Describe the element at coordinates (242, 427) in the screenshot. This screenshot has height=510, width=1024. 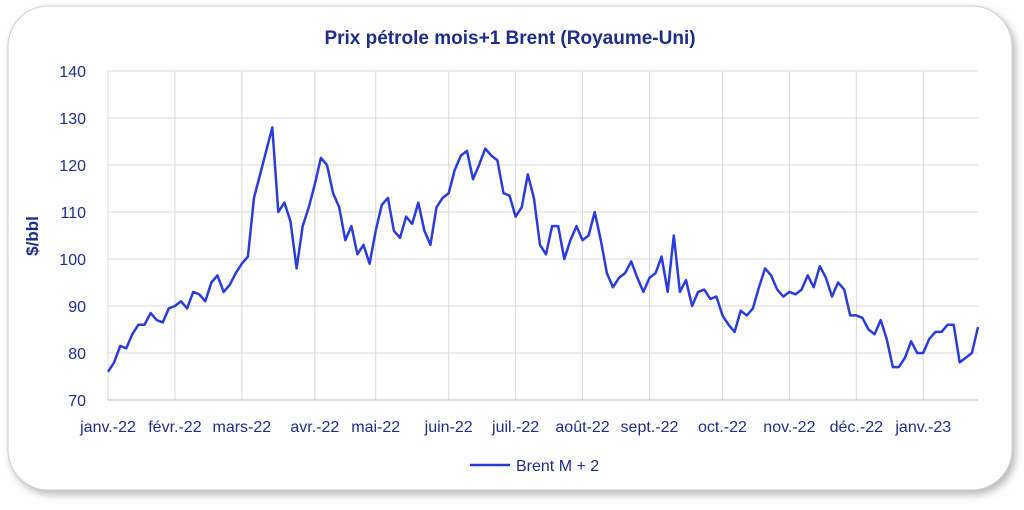
I see `x-tick-label: mars-22` at that location.